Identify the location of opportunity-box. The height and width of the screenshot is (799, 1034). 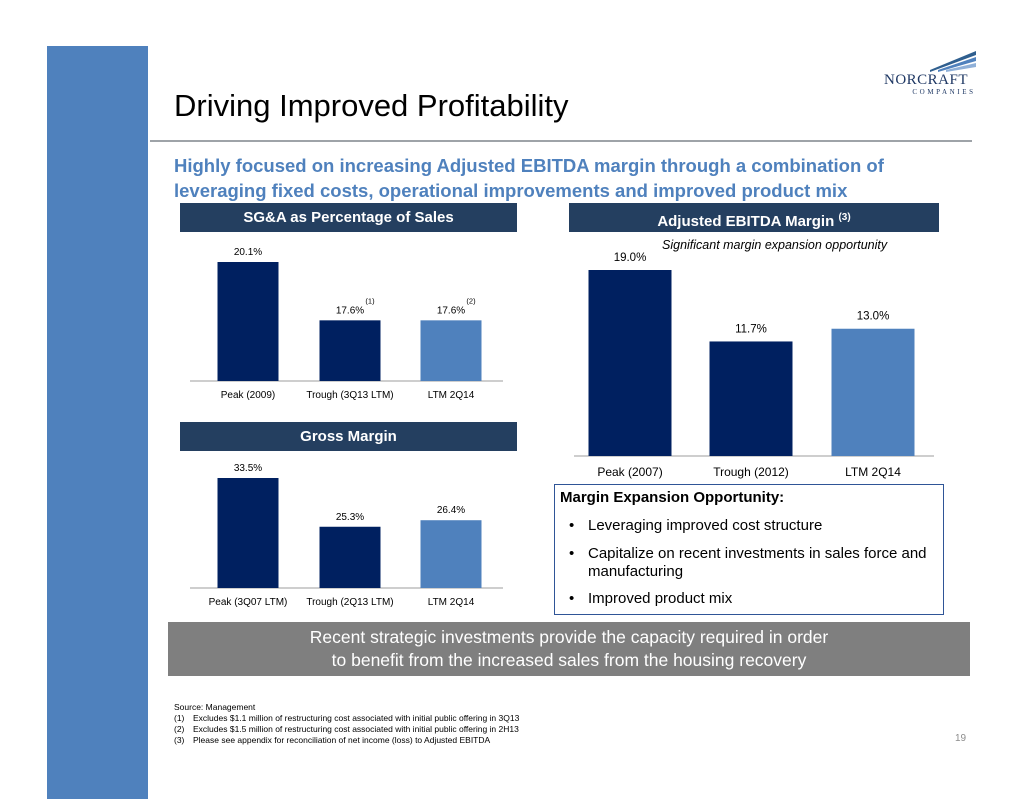
(749, 549).